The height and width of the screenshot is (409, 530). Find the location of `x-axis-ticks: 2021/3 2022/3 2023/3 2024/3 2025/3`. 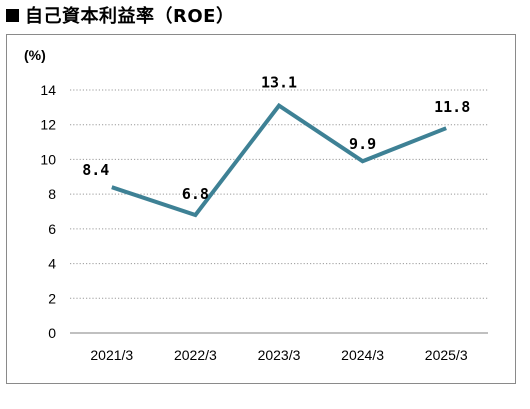

x-axis-ticks: 2021/3 2022/3 2023/3 2024/3 2025/3 is located at coordinates (278, 355).